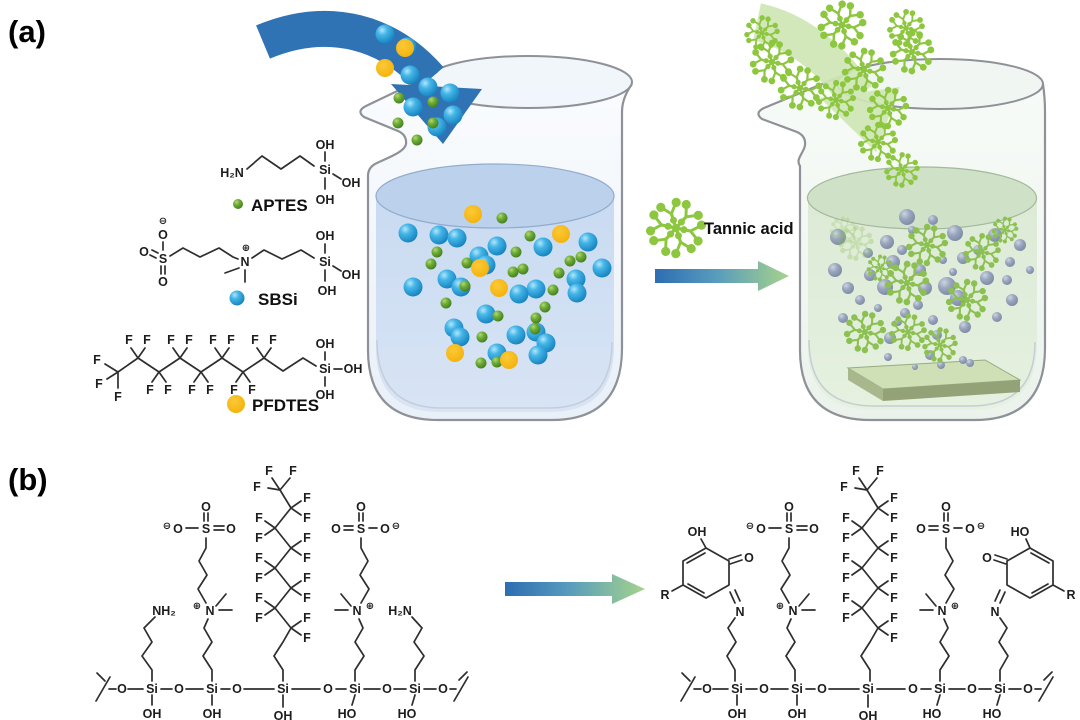  Describe the element at coordinates (282, 591) in the screenshot. I see `structure-b-left: NH₂ H₂N` at that location.